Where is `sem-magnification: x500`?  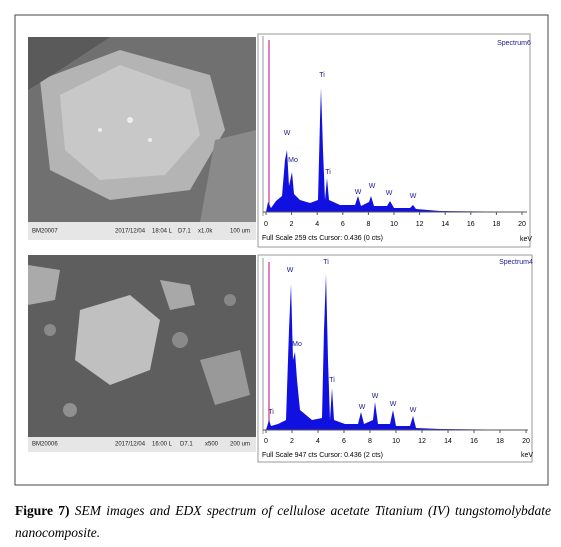
sem-magnification: x500 is located at coordinates (212, 445).